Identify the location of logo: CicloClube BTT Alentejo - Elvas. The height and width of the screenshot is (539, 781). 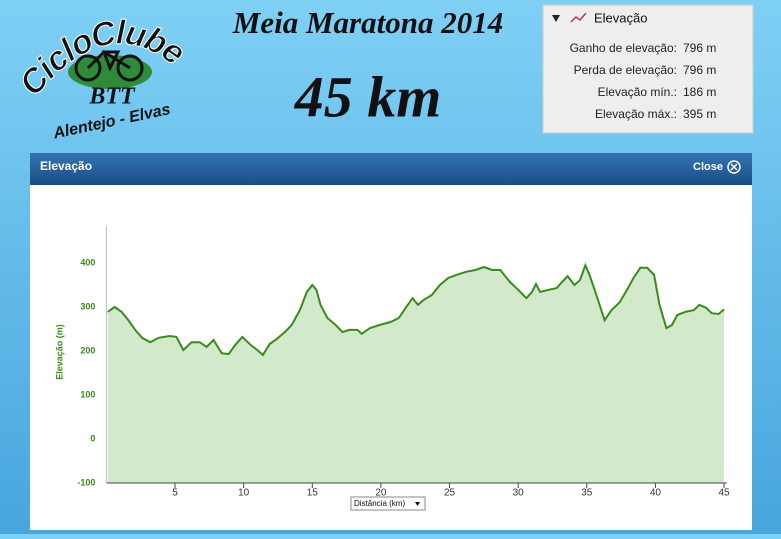
(102, 78).